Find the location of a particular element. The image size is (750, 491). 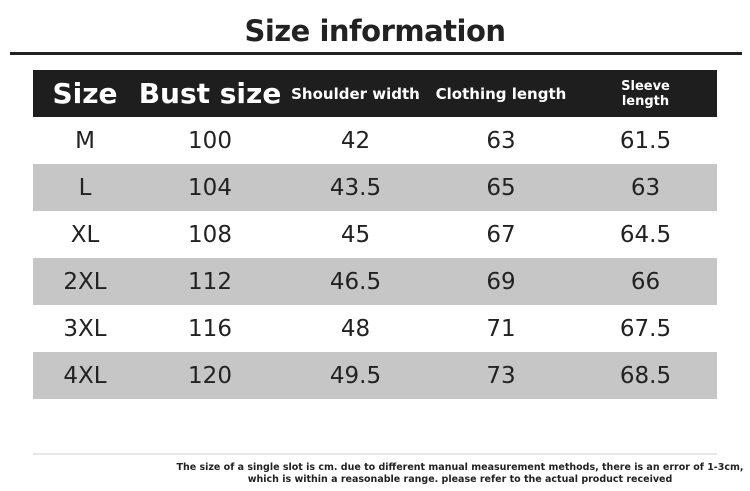

cell-size: 4XL is located at coordinates (85, 375).